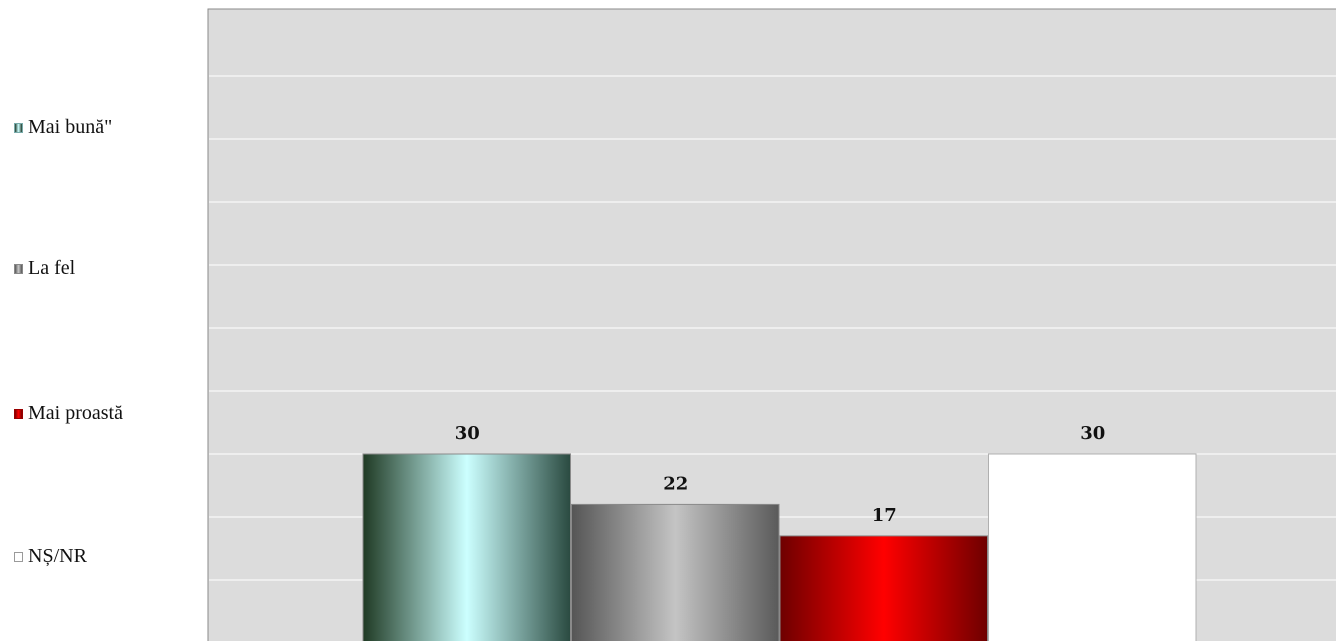 This screenshot has height=641, width=1336. I want to click on legend-item-ns-nr: NȘ/NR, so click(50, 556).